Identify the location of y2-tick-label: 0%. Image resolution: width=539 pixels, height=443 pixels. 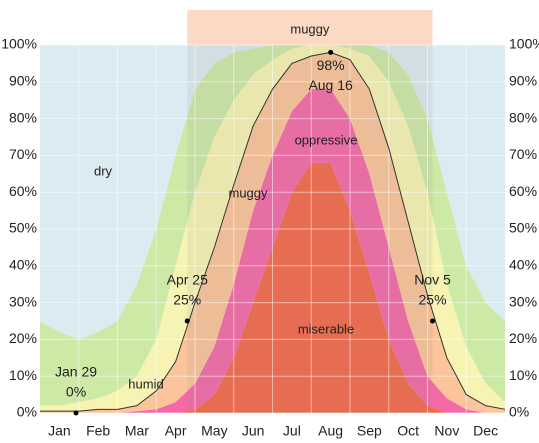
(519, 412).